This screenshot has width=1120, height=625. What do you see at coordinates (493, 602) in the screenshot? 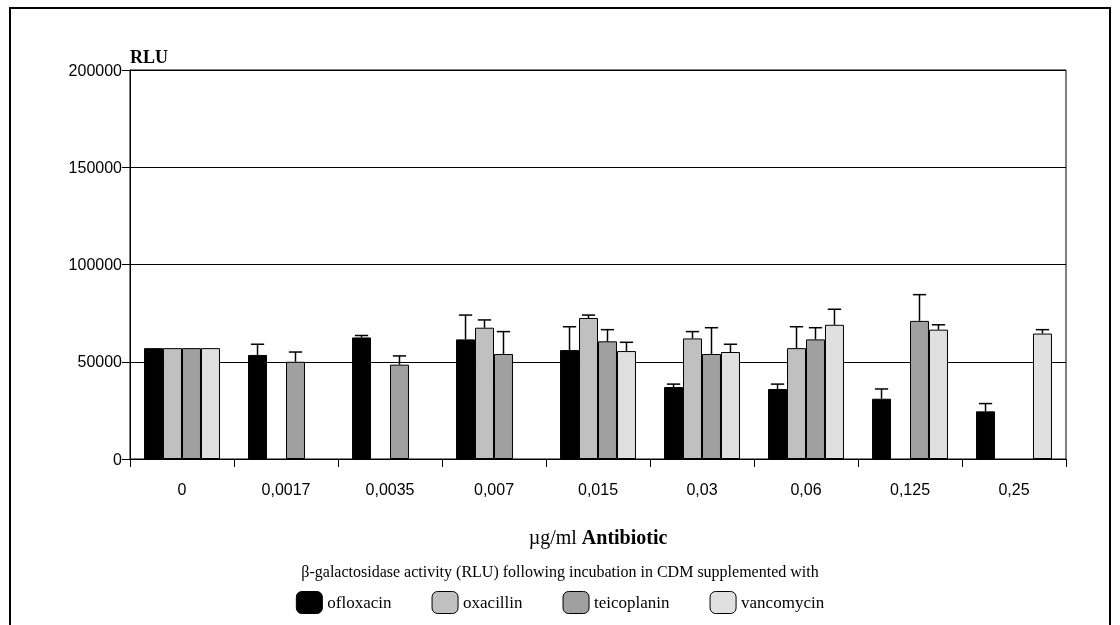
I see `legend-label: oxacillin` at bounding box center [493, 602].